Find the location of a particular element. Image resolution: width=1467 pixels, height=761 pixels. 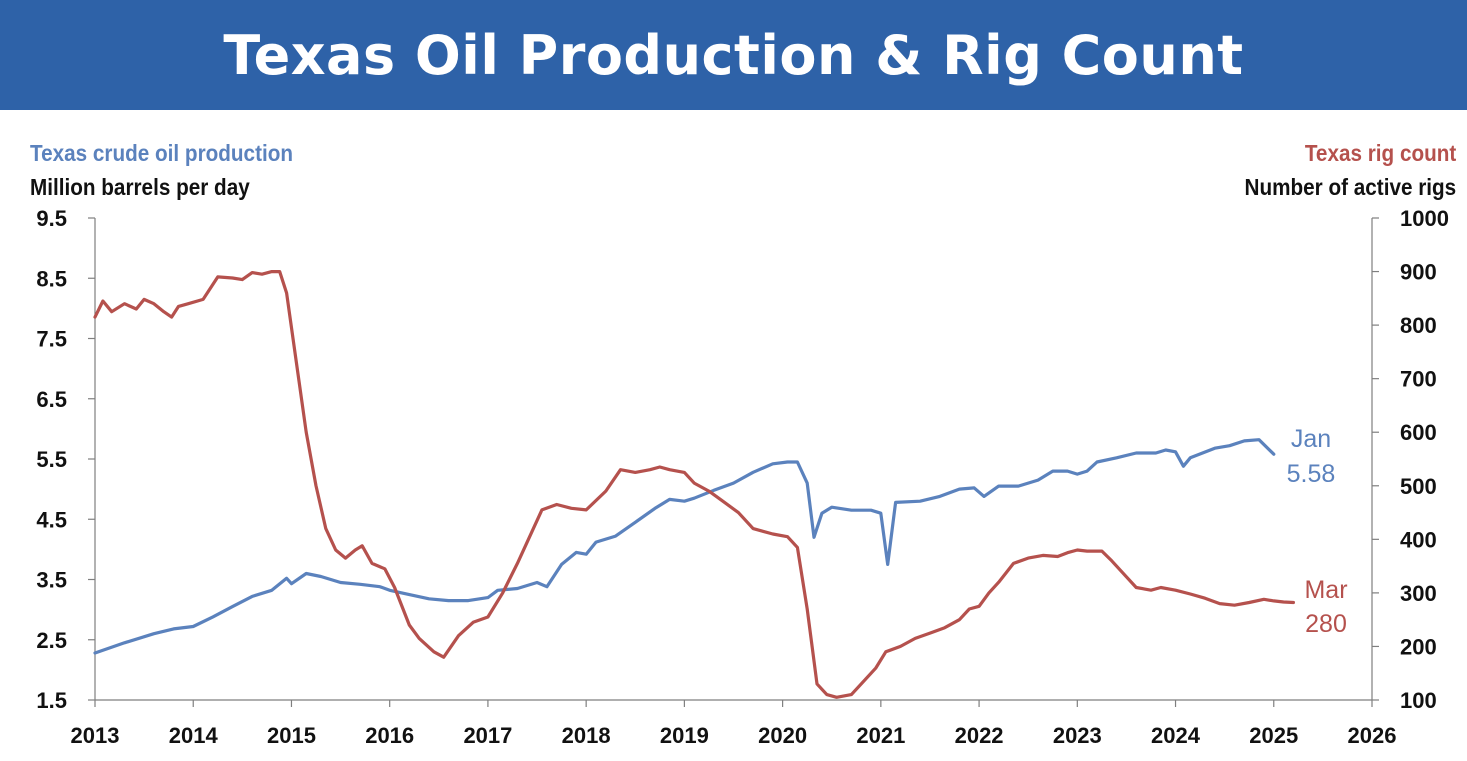

right-unit-label: Number of active rigs is located at coordinates (1350, 187).